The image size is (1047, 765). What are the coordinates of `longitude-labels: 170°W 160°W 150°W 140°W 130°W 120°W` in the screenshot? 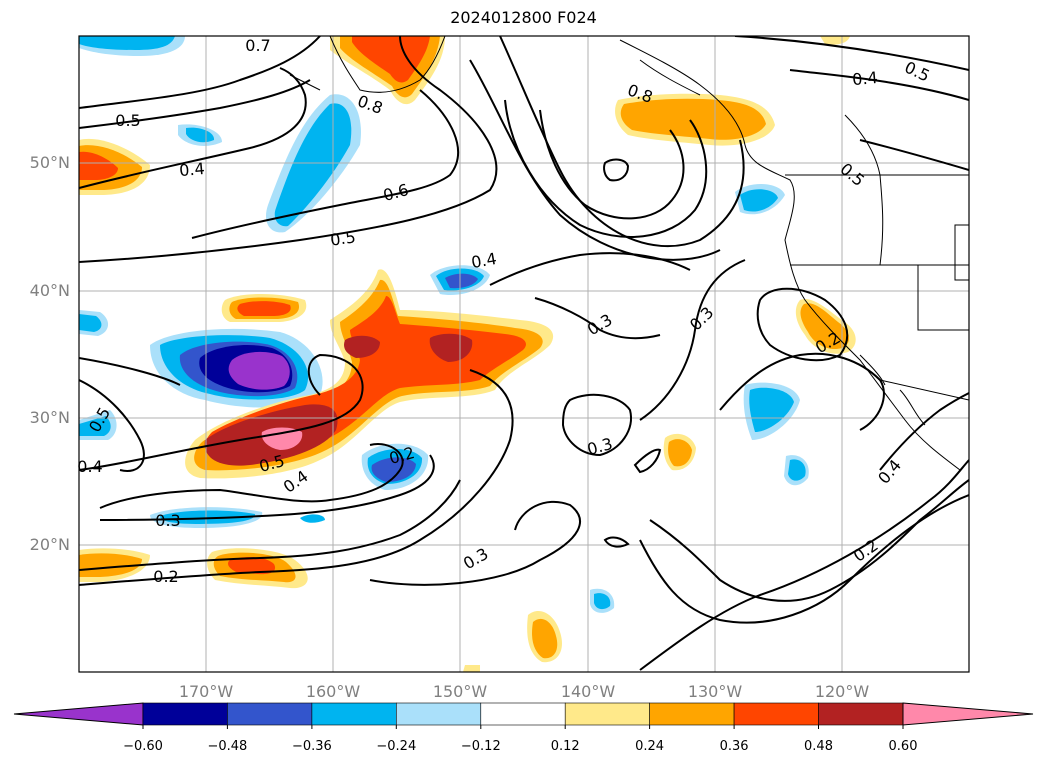 It's located at (524, 691).